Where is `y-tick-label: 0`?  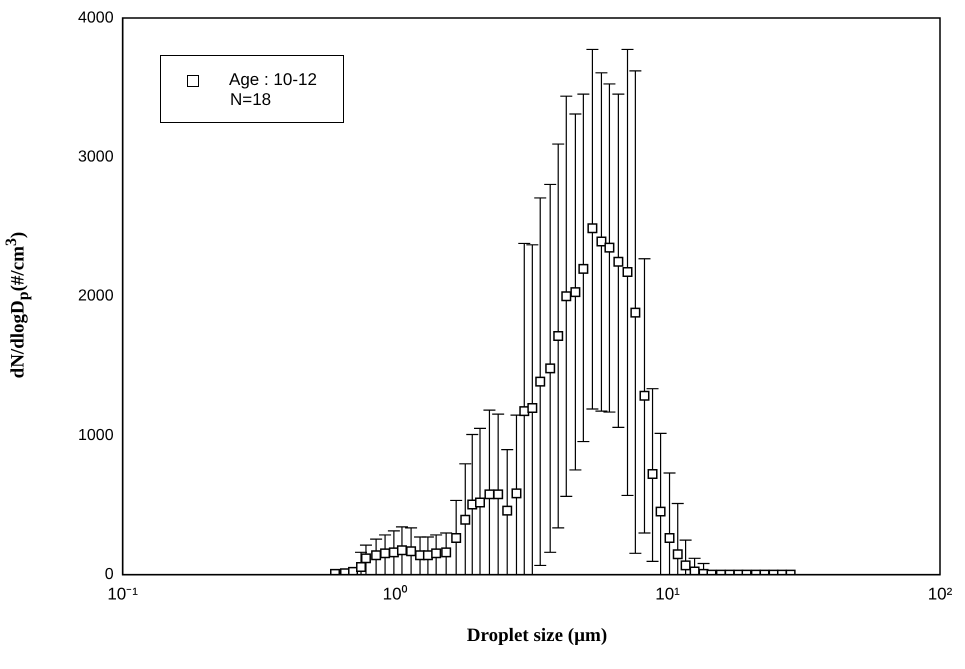
y-tick-label: 0 is located at coordinates (109, 575).